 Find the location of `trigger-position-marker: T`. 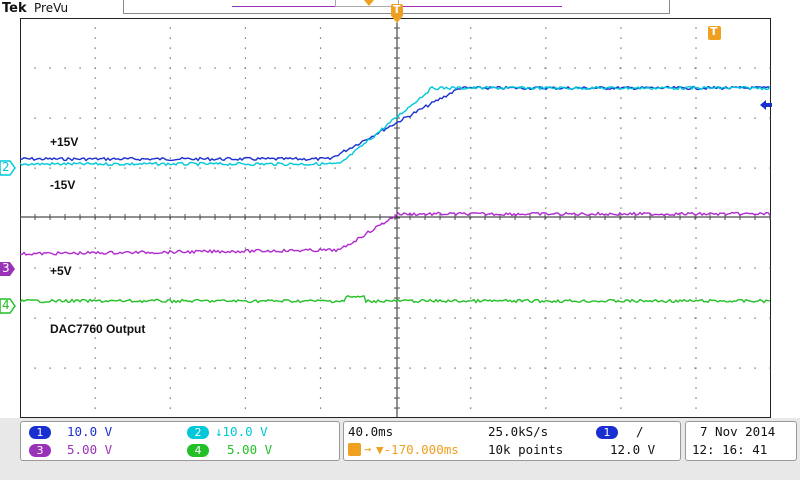

trigger-position-marker: T is located at coordinates (398, 15).